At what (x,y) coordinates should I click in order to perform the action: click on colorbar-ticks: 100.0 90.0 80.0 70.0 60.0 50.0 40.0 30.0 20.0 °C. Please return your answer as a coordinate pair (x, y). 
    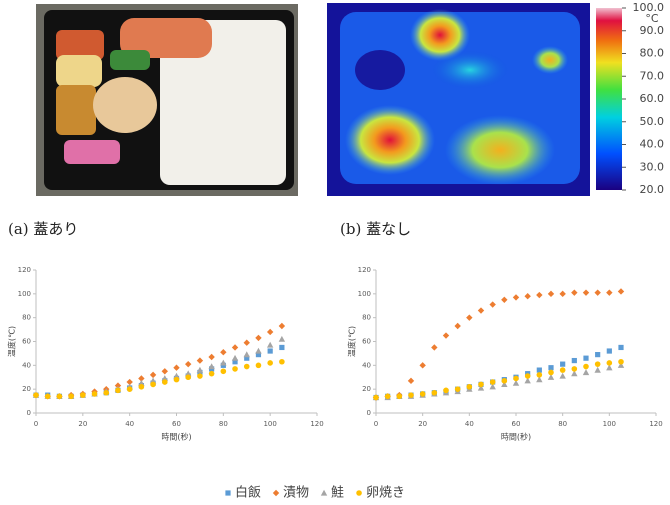
    Looking at the image, I should click on (643, 98).